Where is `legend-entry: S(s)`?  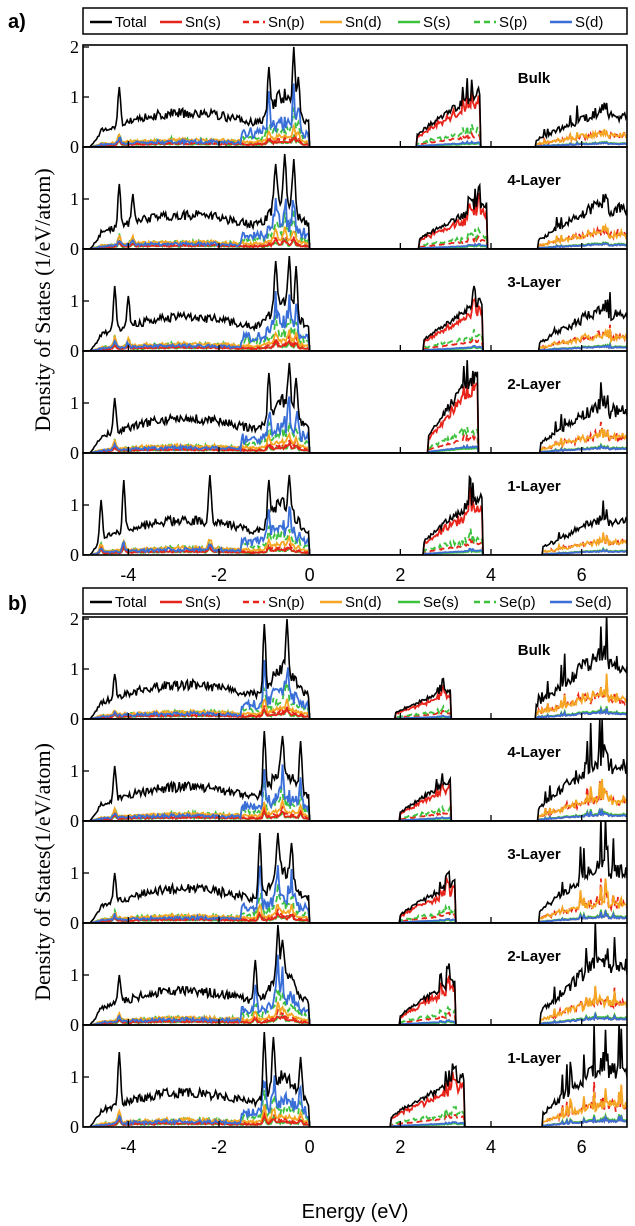 legend-entry: S(s) is located at coordinates (437, 22).